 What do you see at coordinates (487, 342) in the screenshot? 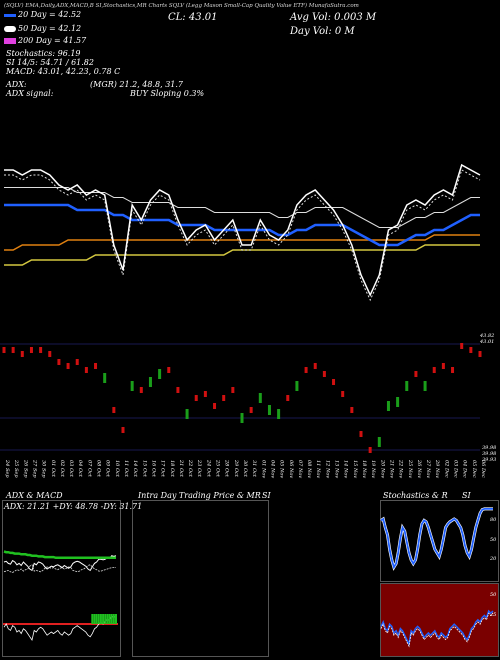
I see `price-label-close: 43.01` at bounding box center [487, 342].